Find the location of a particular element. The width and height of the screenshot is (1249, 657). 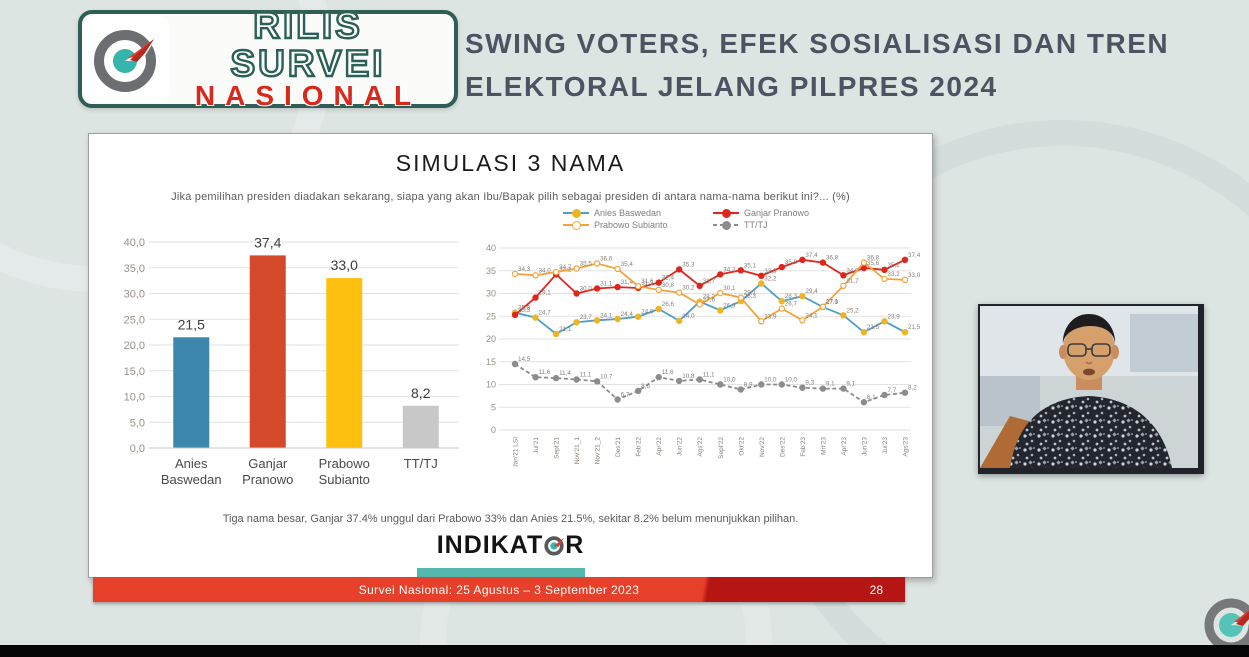

indikator-target-icon is located at coordinates (554, 548).